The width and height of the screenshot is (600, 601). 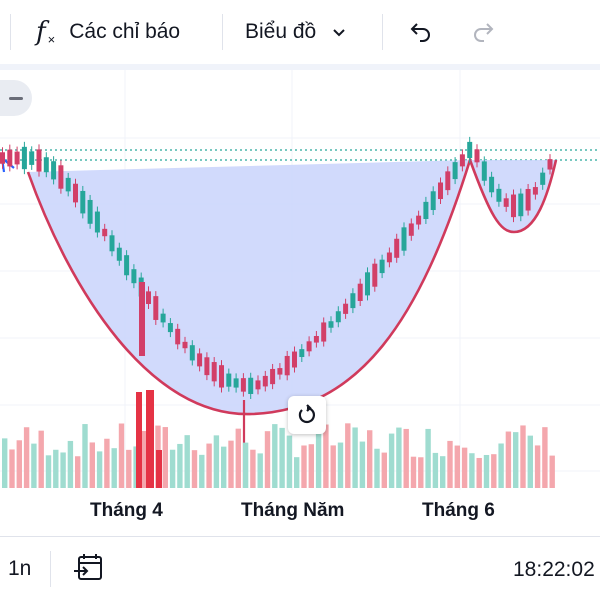 What do you see at coordinates (16, 98) in the screenshot?
I see `collapse-toolbar-button` at bounding box center [16, 98].